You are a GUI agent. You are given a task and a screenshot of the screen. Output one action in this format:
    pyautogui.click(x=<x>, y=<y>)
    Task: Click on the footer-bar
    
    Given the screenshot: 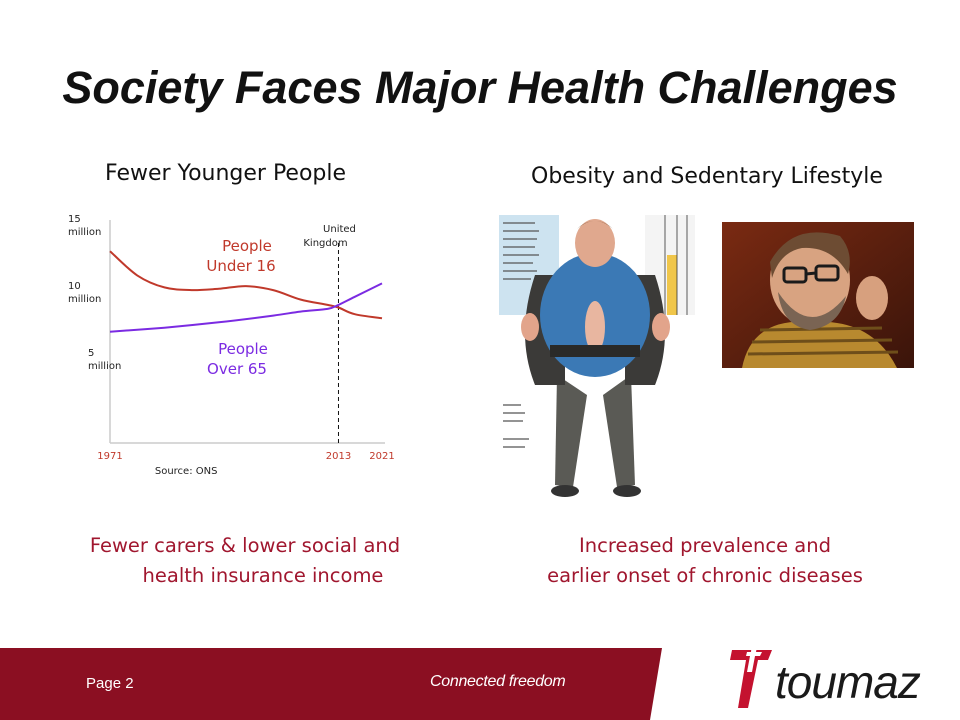 What is the action you would take?
    pyautogui.click(x=331, y=684)
    